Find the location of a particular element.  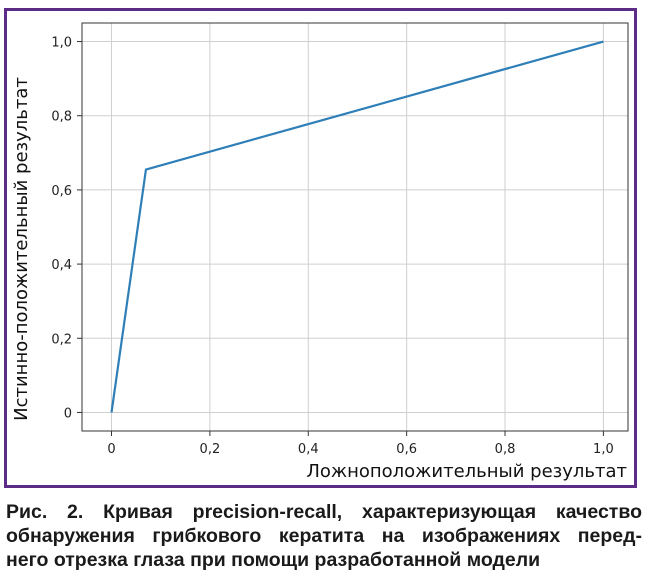

x-tick-label: 0,8 is located at coordinates (505, 449).